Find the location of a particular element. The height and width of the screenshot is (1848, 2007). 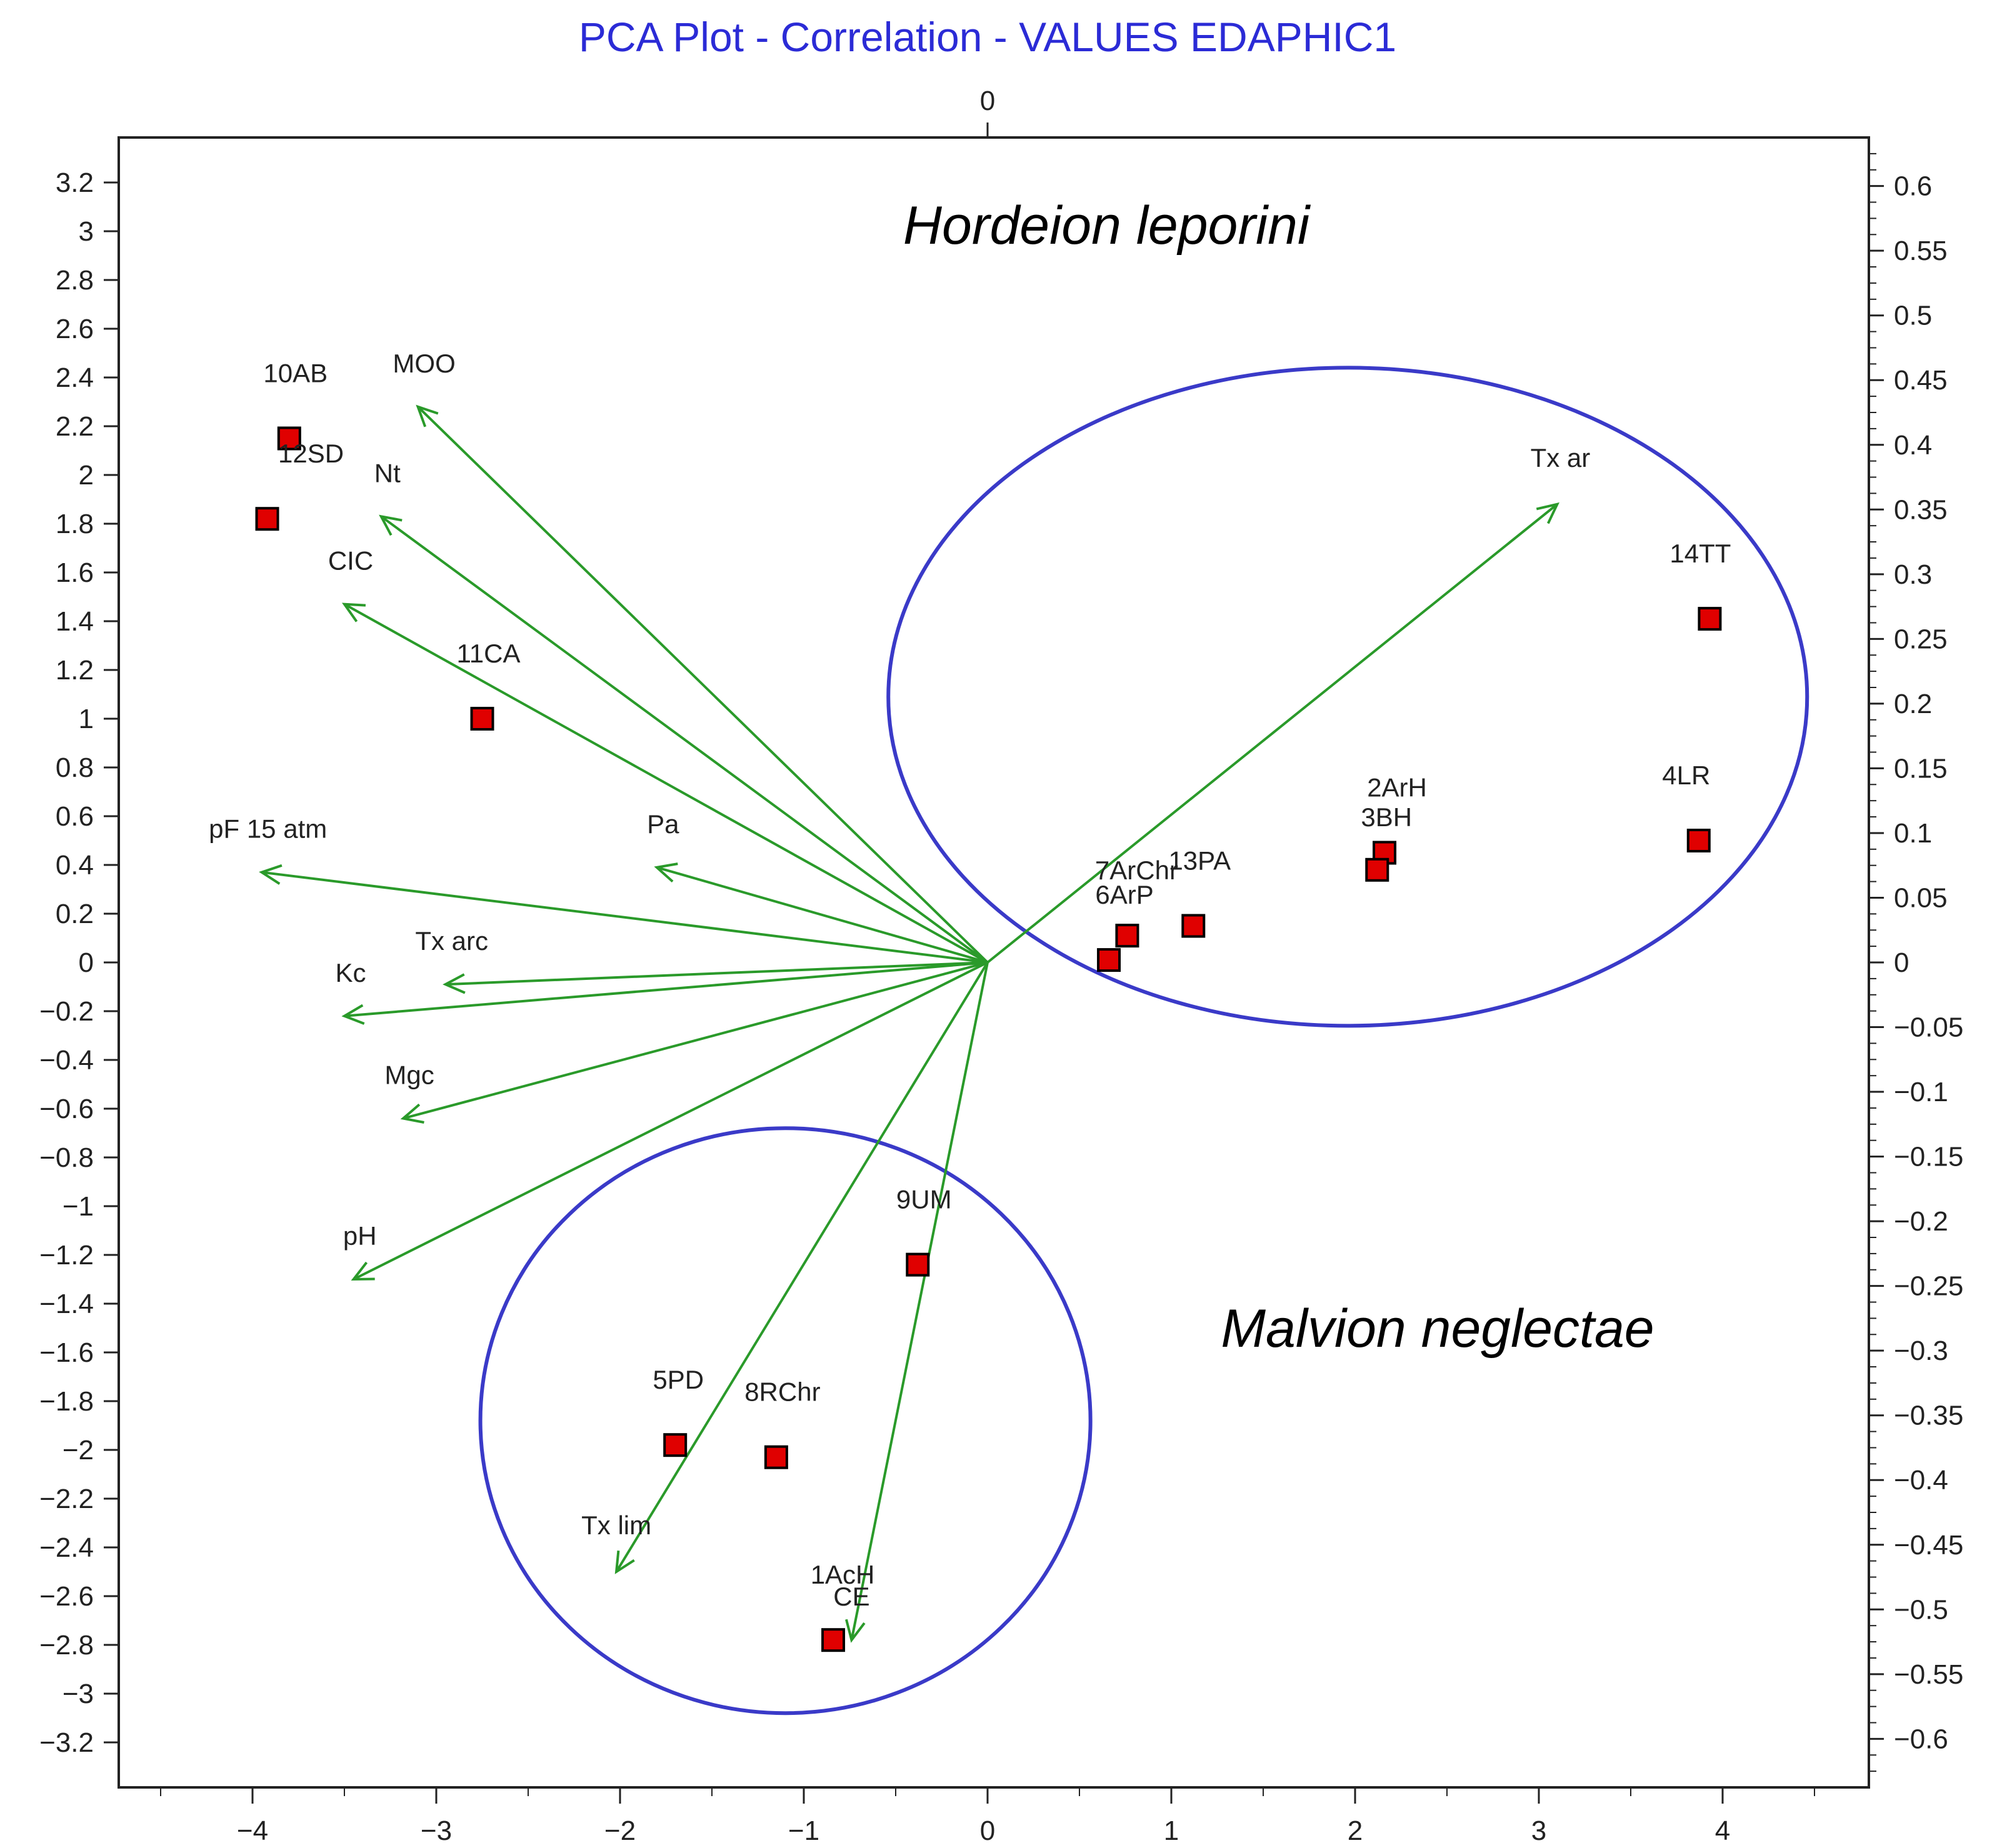

vector-label: MOO is located at coordinates (424, 363).